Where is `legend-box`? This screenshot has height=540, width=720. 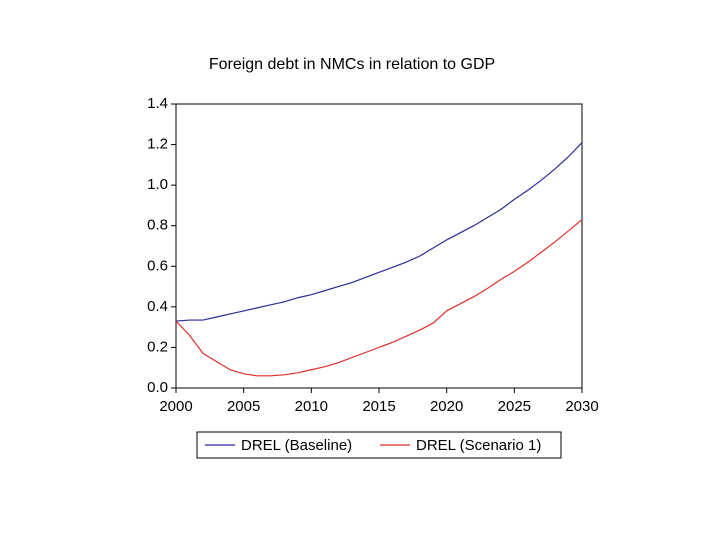
legend-box is located at coordinates (379, 445).